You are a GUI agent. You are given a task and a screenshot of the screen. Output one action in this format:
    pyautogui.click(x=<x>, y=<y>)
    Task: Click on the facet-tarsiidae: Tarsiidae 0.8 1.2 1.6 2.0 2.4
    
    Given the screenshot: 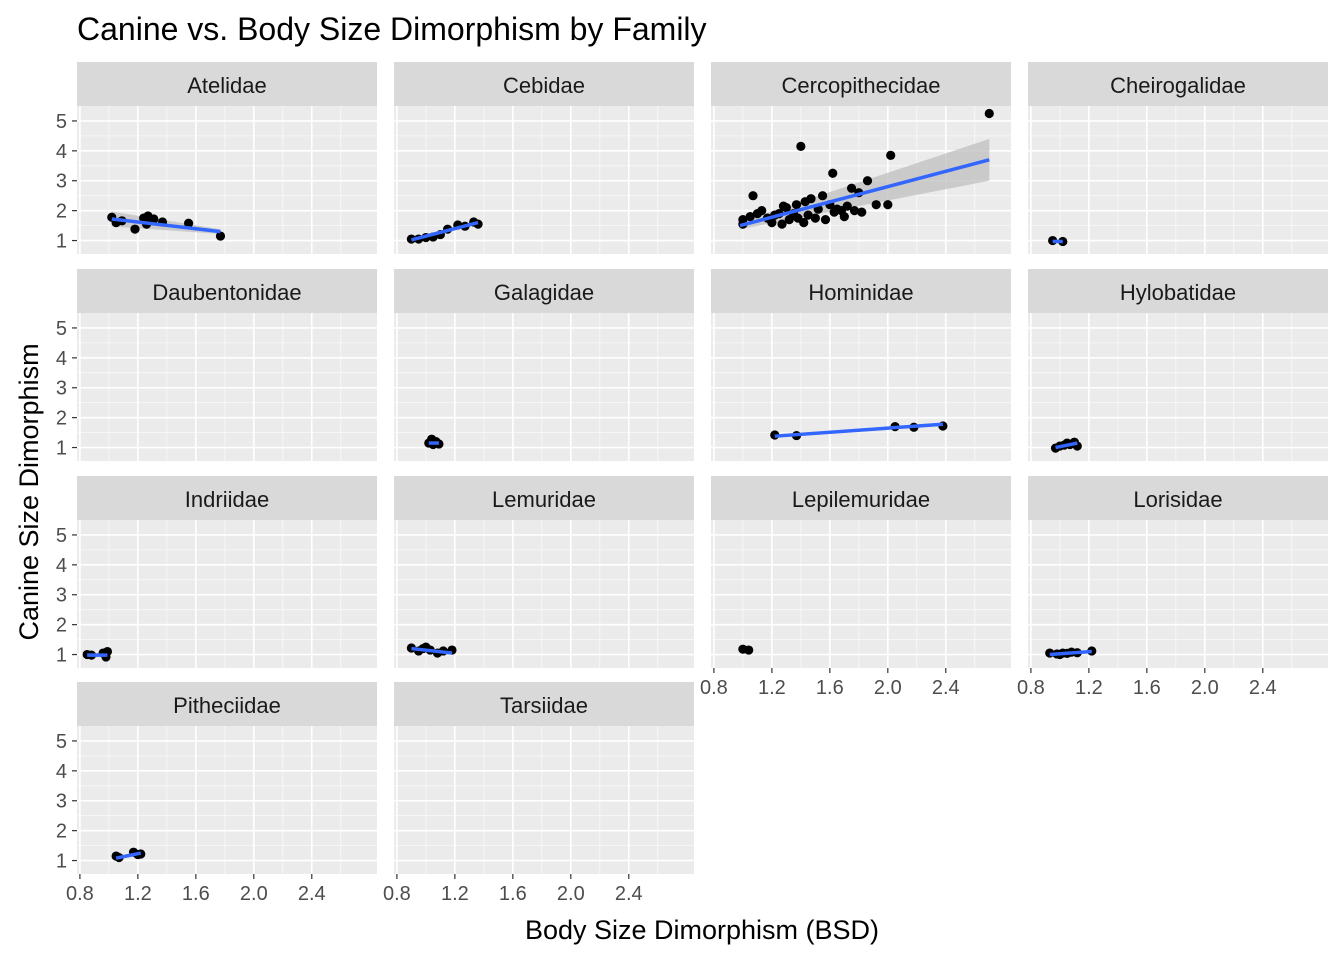 What is the action you would take?
    pyautogui.click(x=538, y=793)
    